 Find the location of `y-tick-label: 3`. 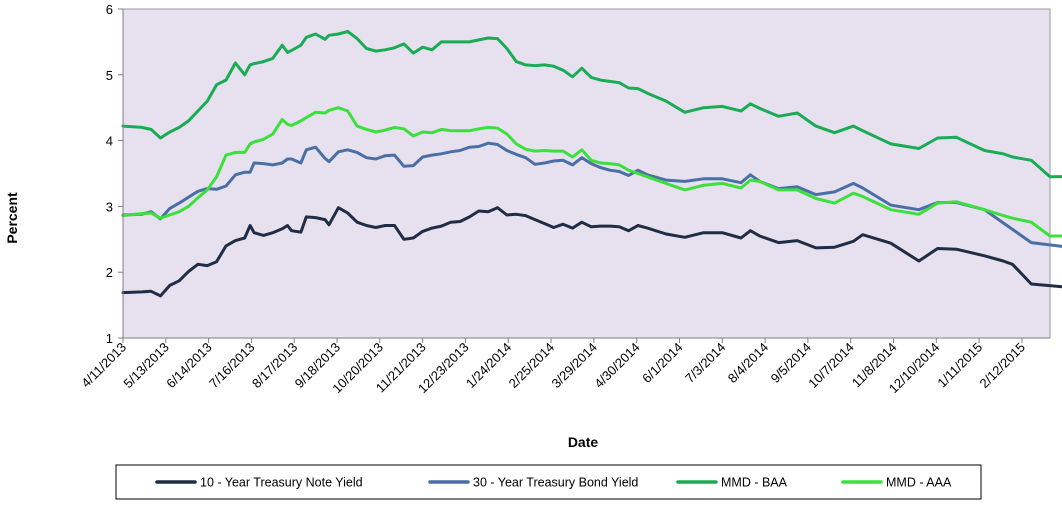

y-tick-label: 3 is located at coordinates (109, 206).